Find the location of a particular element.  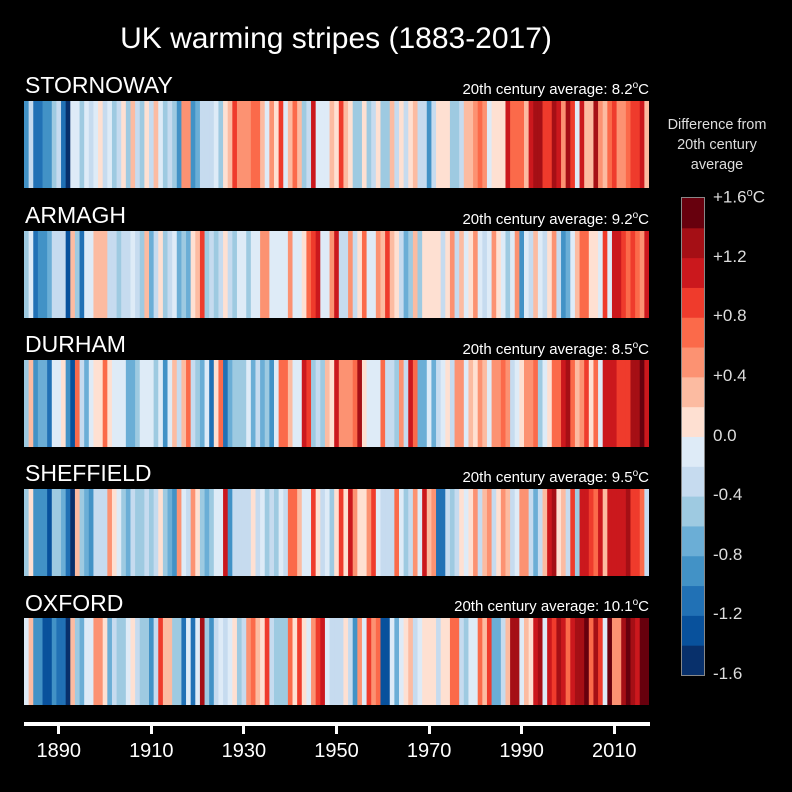

stripe-durham-1972 is located at coordinates (439, 403).